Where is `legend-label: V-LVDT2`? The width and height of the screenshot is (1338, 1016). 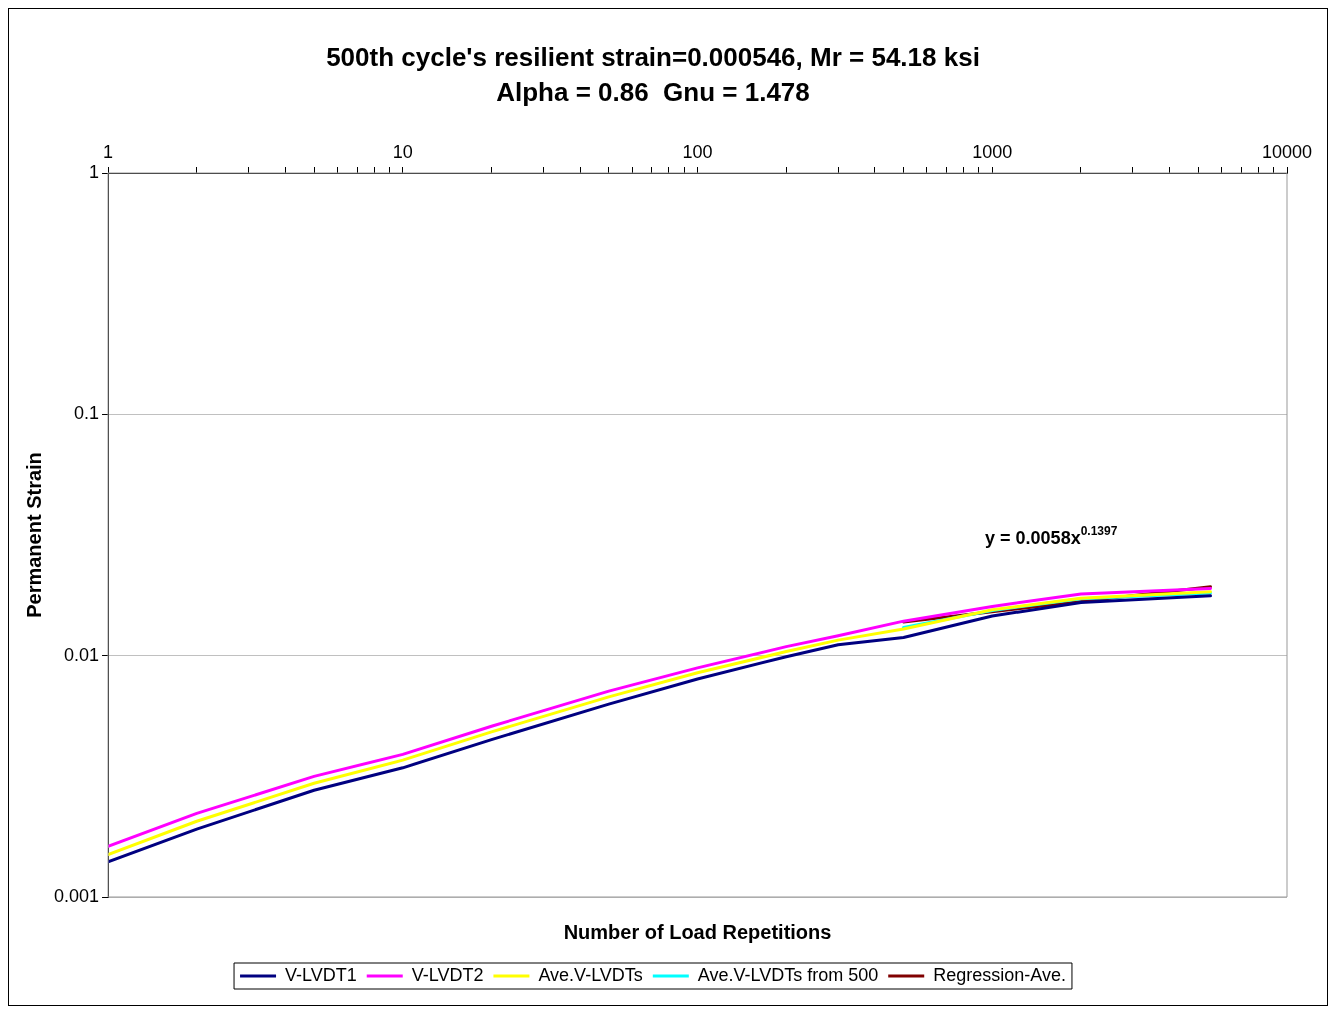 legend-label: V-LVDT2 is located at coordinates (447, 974).